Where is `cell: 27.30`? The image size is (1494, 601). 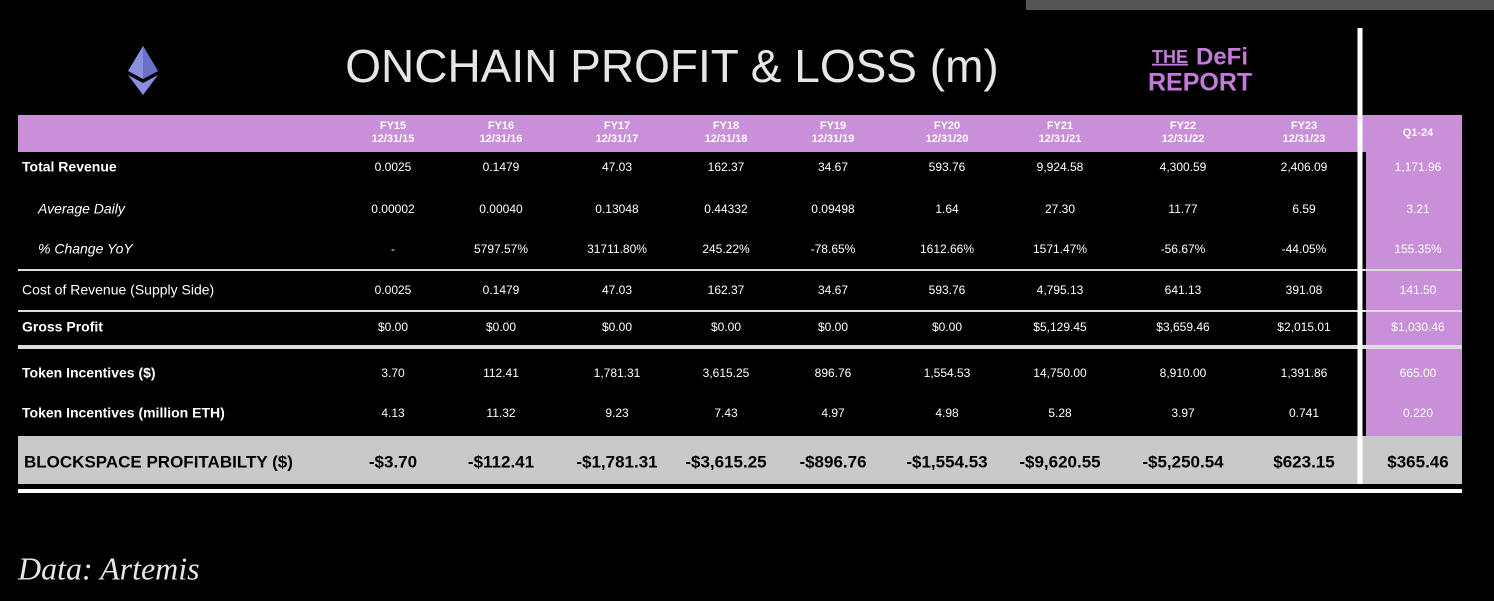 cell: 27.30 is located at coordinates (1060, 209).